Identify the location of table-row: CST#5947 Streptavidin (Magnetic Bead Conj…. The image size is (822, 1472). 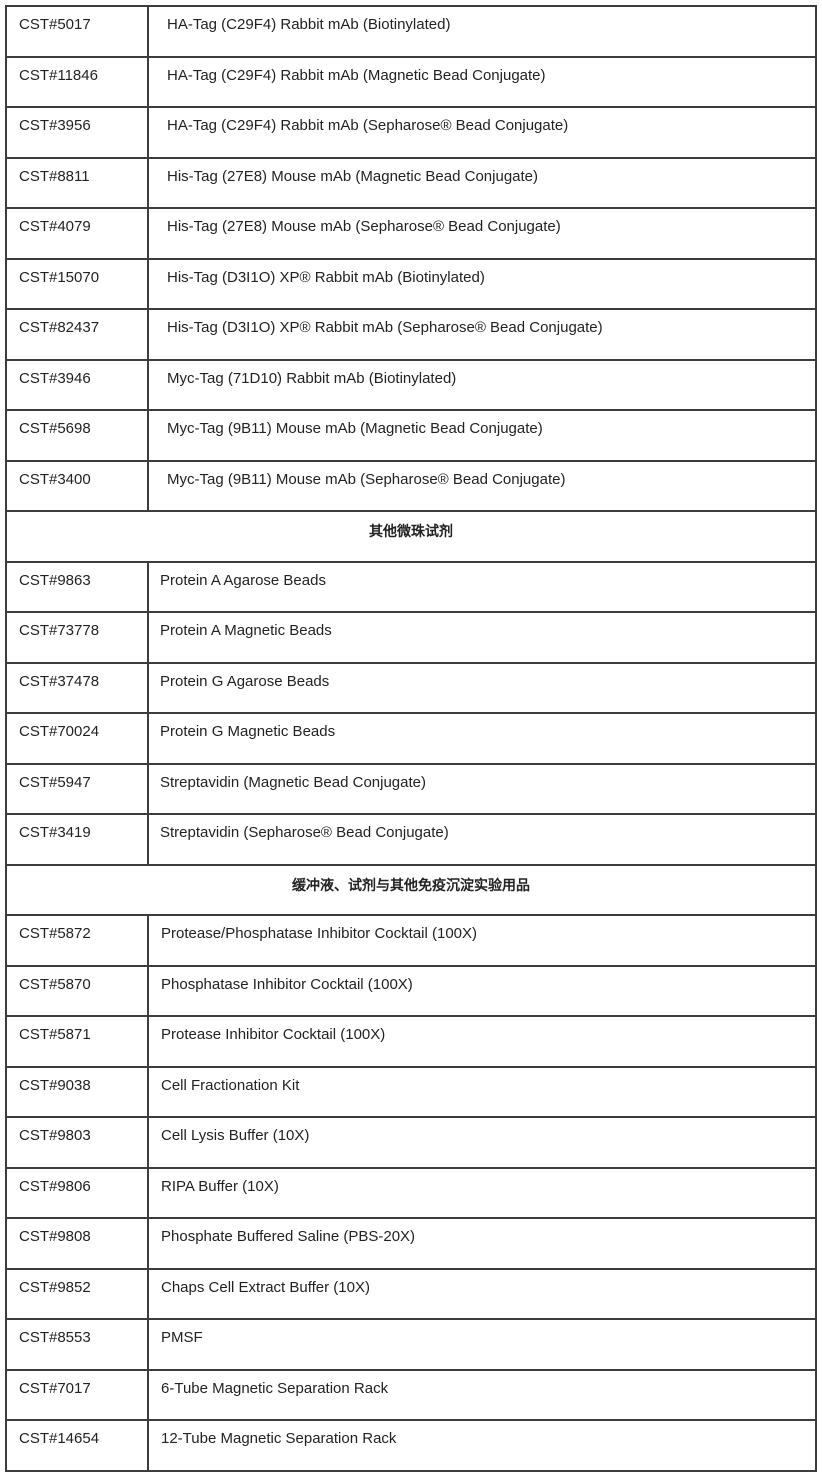
(411, 788).